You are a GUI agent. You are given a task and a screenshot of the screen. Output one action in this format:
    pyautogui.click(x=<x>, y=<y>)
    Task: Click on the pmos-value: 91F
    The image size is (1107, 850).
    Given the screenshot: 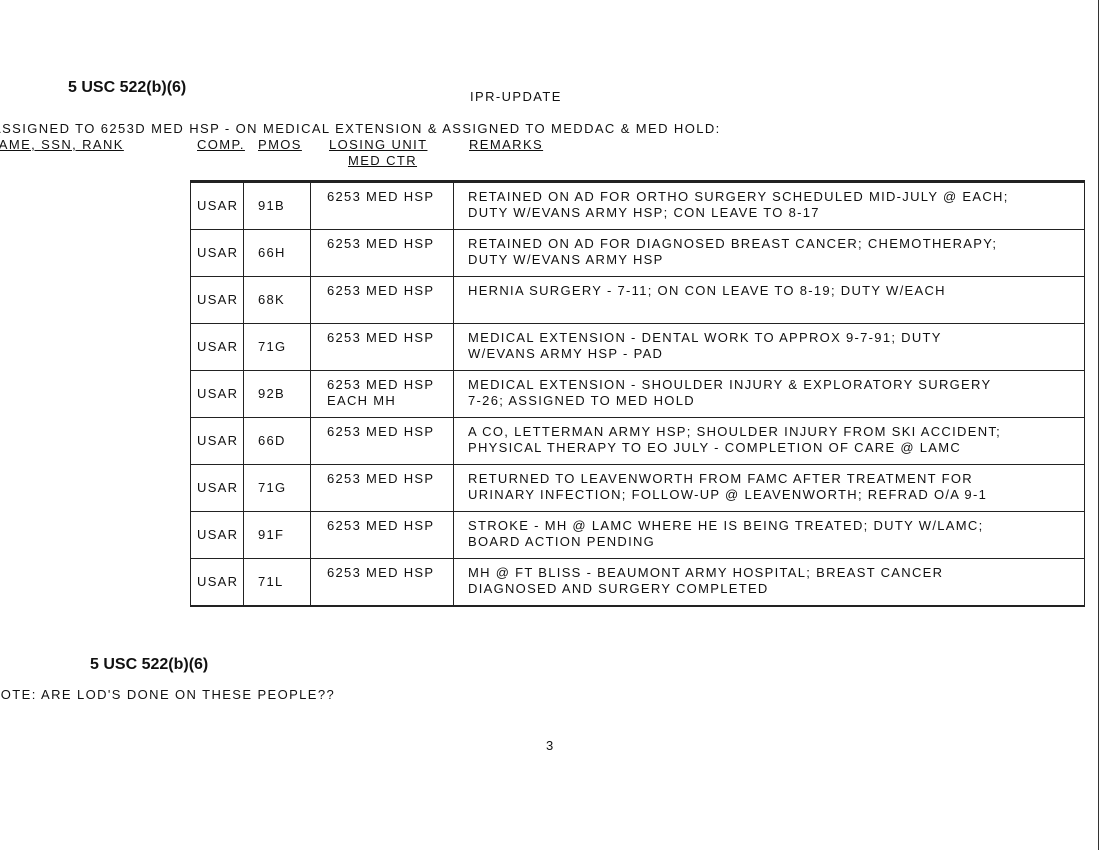 What is the action you would take?
    pyautogui.click(x=271, y=534)
    